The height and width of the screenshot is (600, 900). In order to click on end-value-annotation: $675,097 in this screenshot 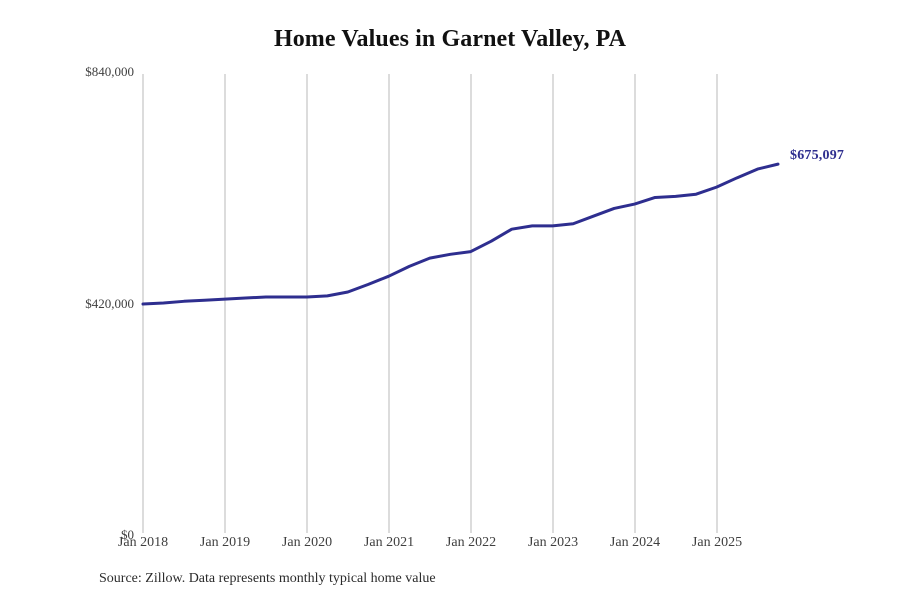, I will do `click(817, 155)`.